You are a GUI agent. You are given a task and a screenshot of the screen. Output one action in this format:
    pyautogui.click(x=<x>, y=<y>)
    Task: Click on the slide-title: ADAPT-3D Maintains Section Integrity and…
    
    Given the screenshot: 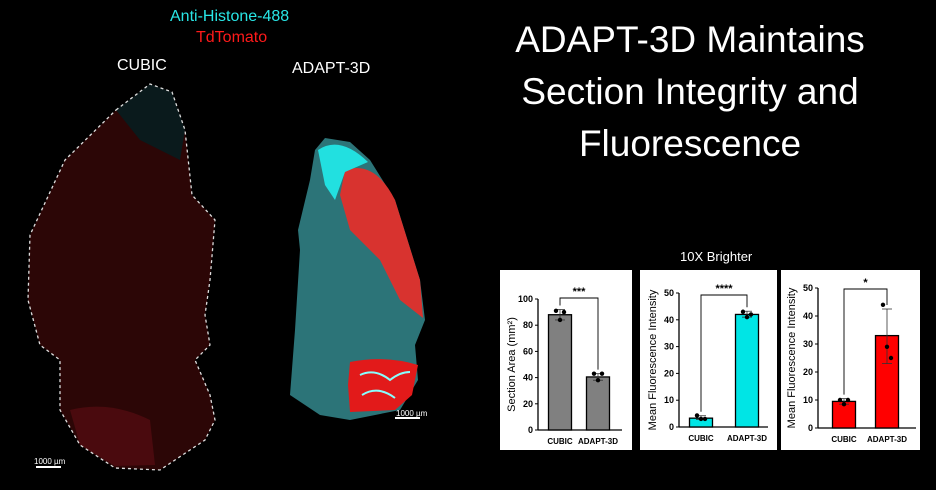 What is the action you would take?
    pyautogui.click(x=690, y=91)
    